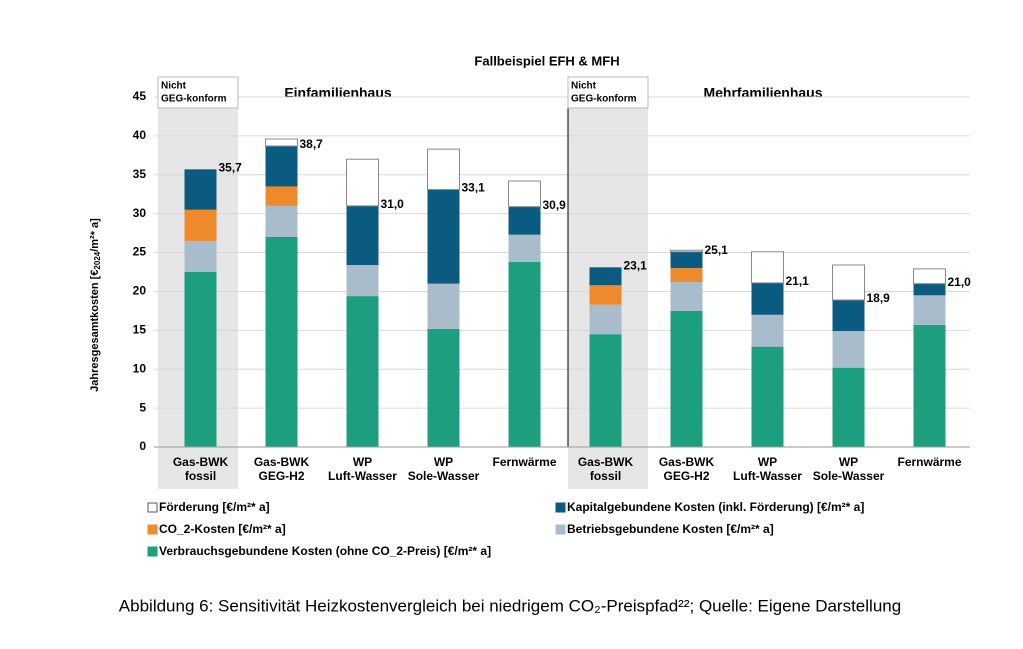 Image resolution: width=1023 pixels, height=649 pixels. I want to click on data-label: 30,9, so click(555, 205).